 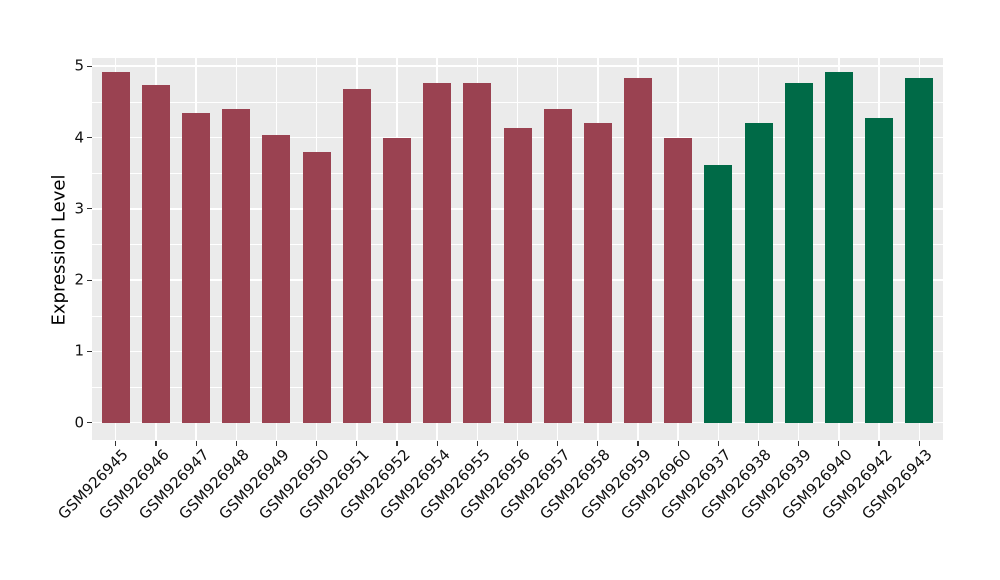 I want to click on y-tick-label: 3, so click(x=79, y=208).